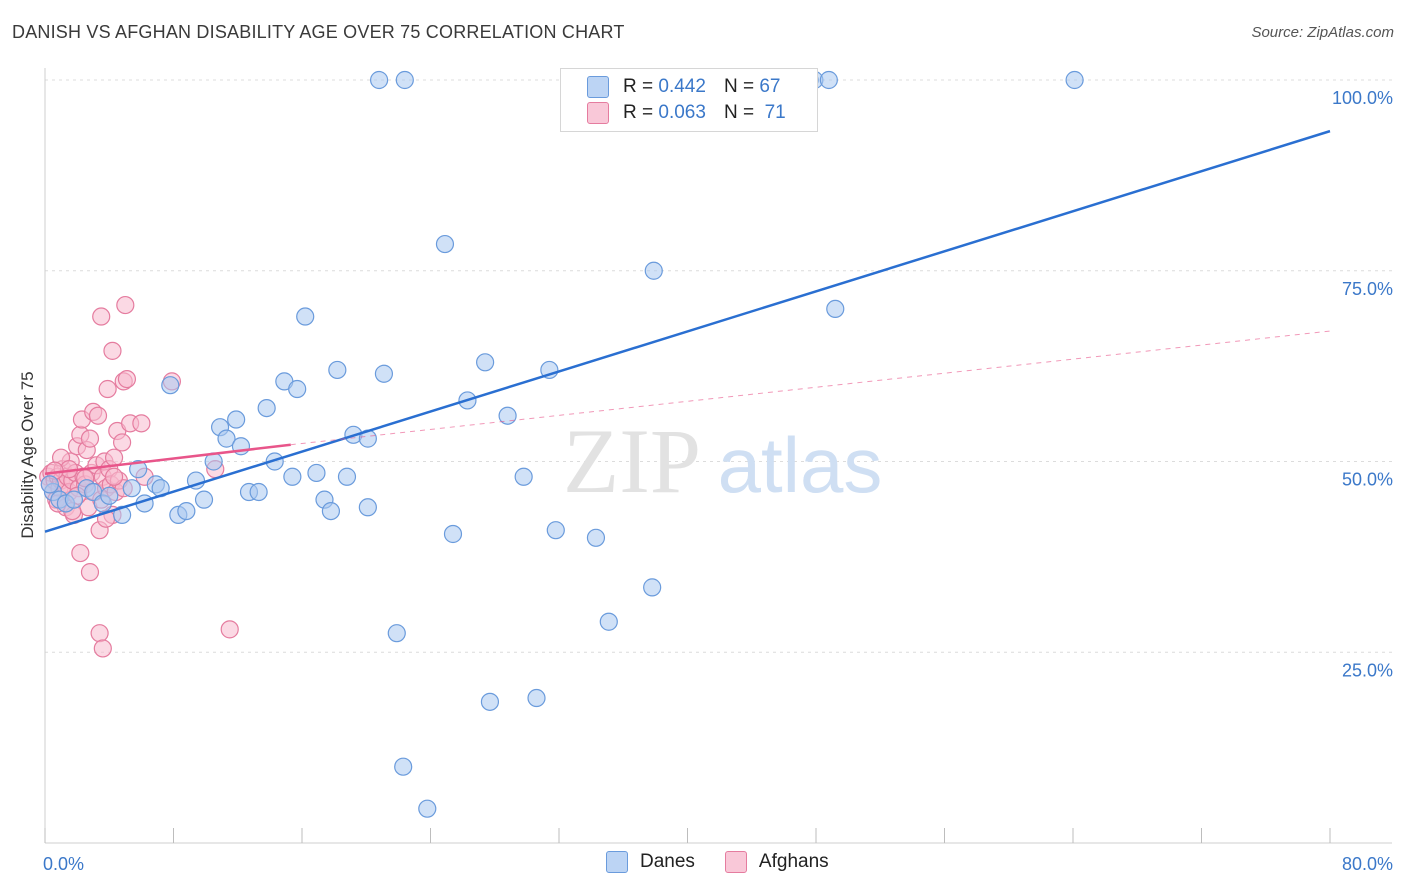 Image resolution: width=1406 pixels, height=892 pixels. Describe the element at coordinates (770, 86) in the screenshot. I see `legend-n-value-danes: 67` at that location.